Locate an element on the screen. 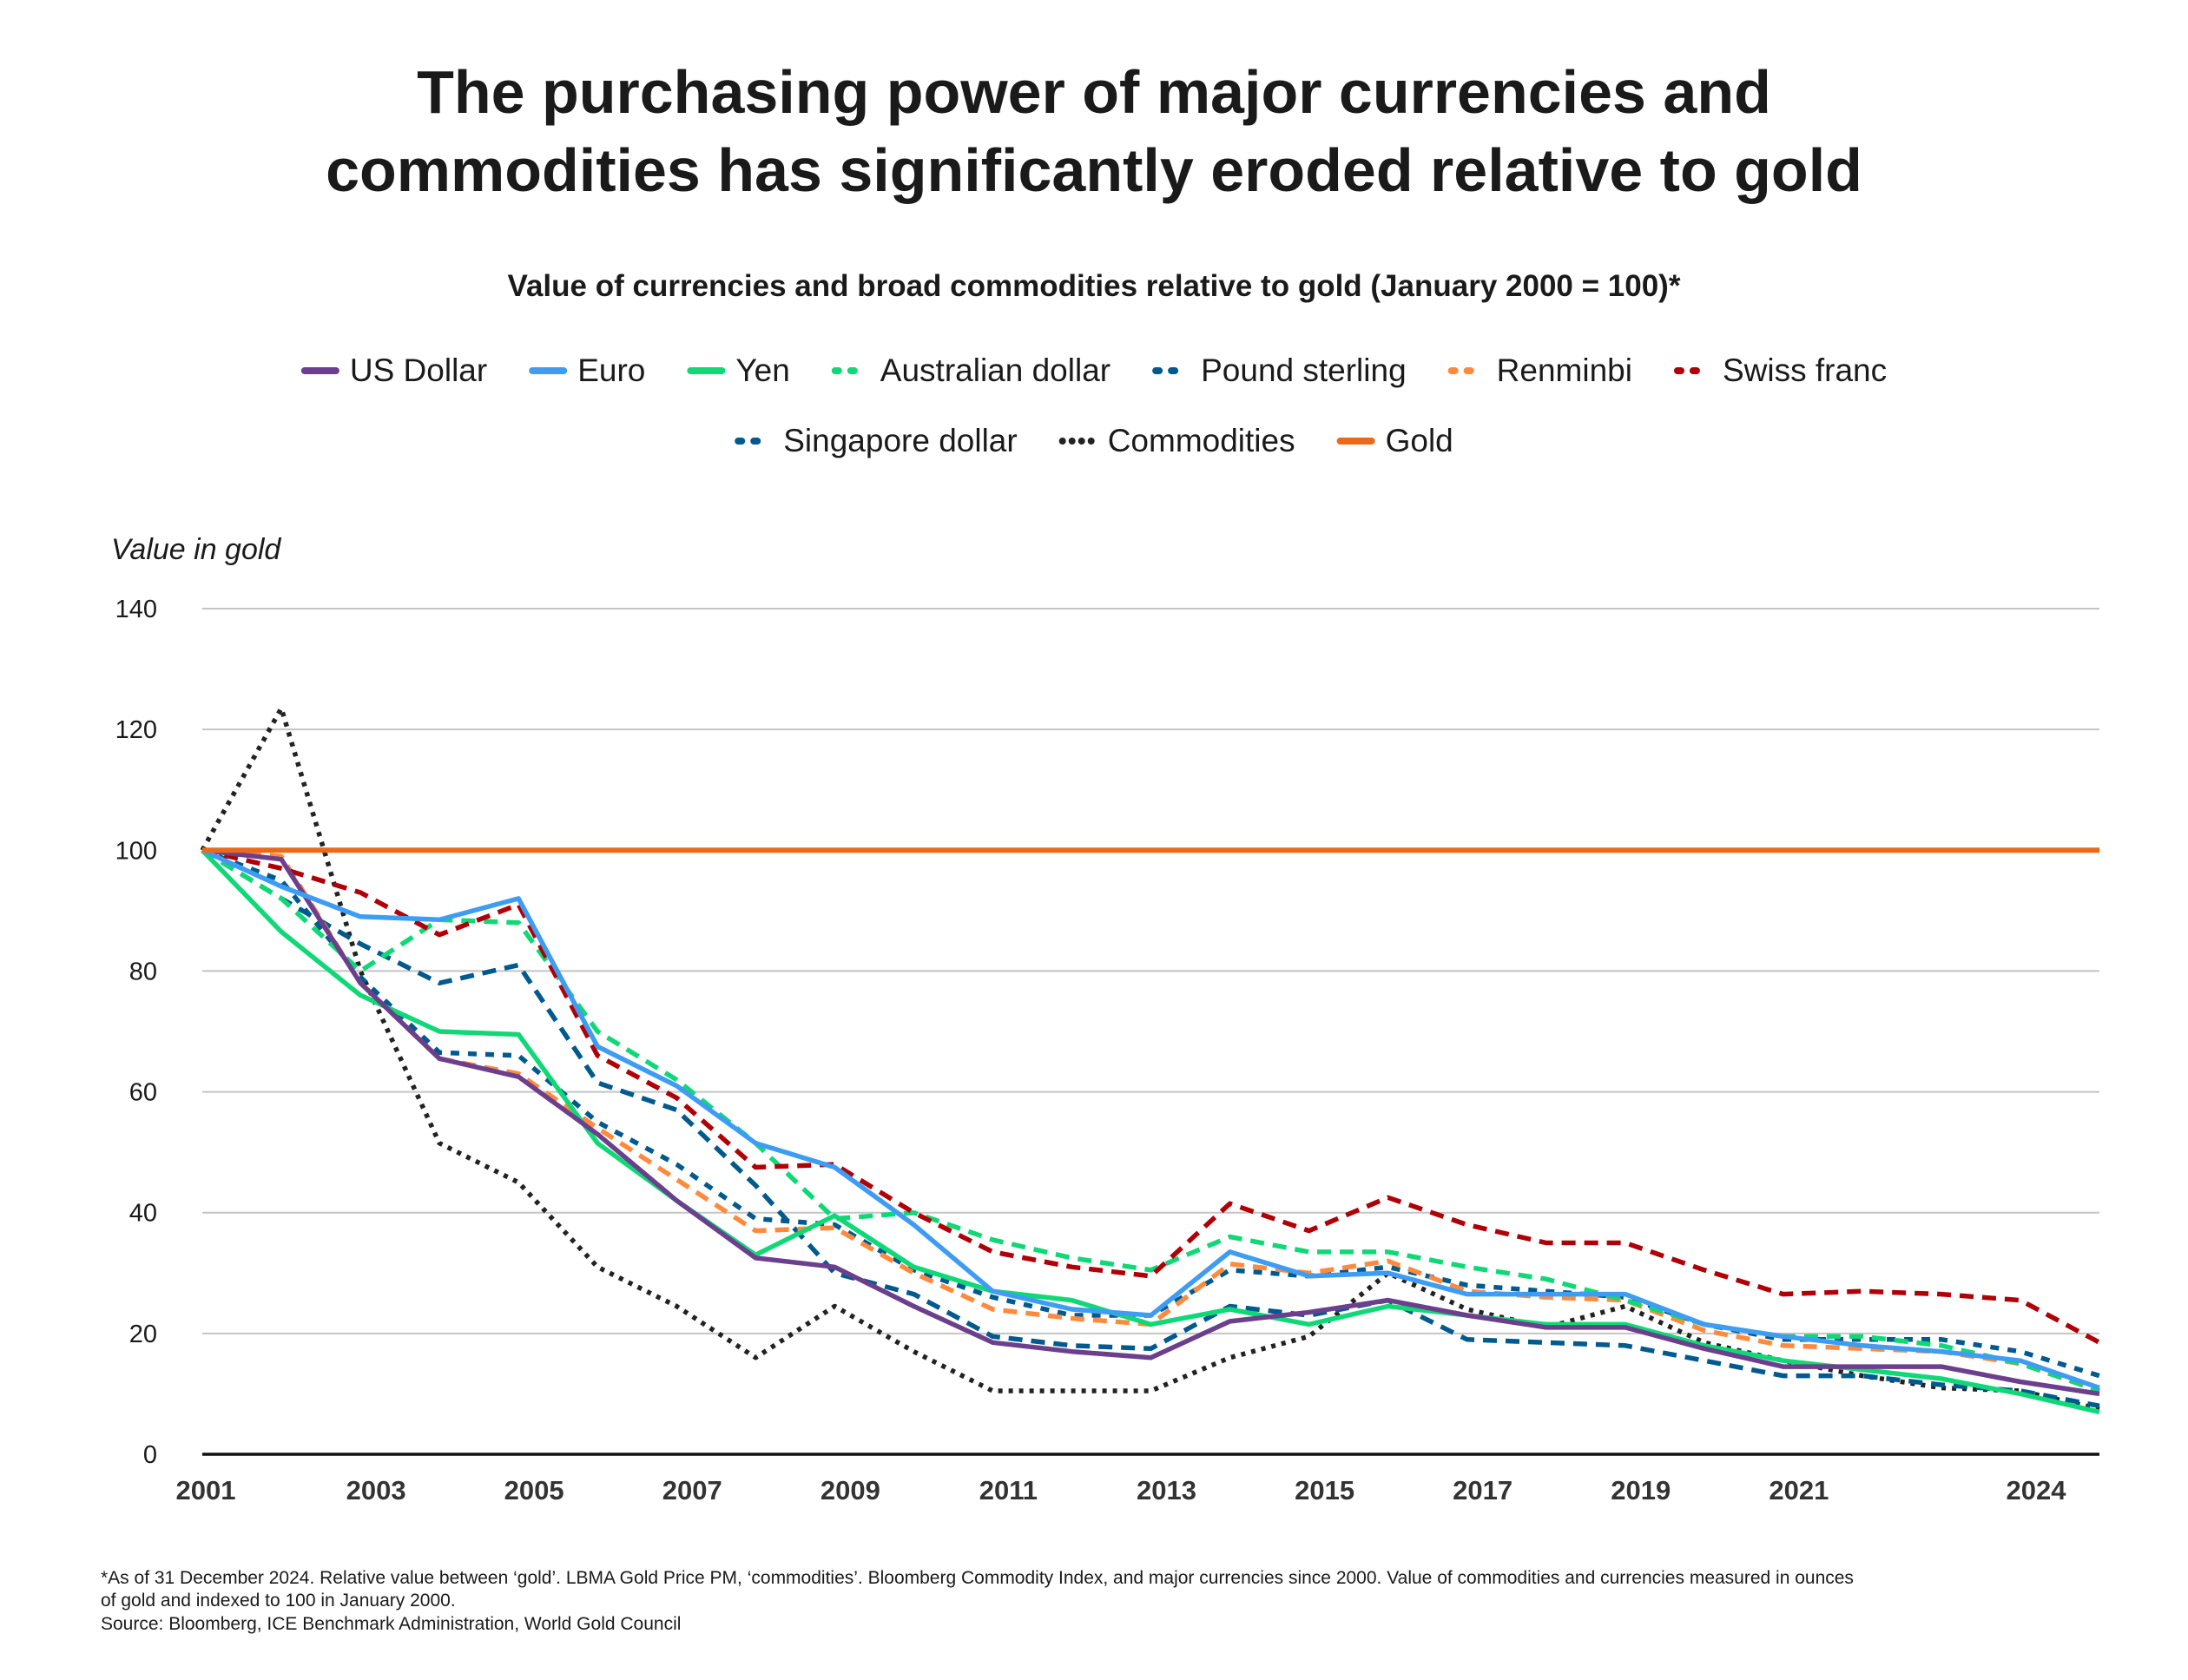 This screenshot has height=1680, width=2188. legend-label: Swiss franc is located at coordinates (1805, 370).